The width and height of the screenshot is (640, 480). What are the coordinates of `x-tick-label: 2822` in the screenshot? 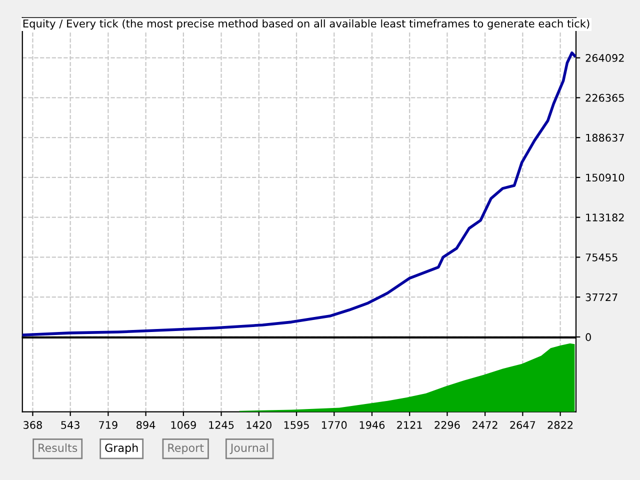 It's located at (560, 425).